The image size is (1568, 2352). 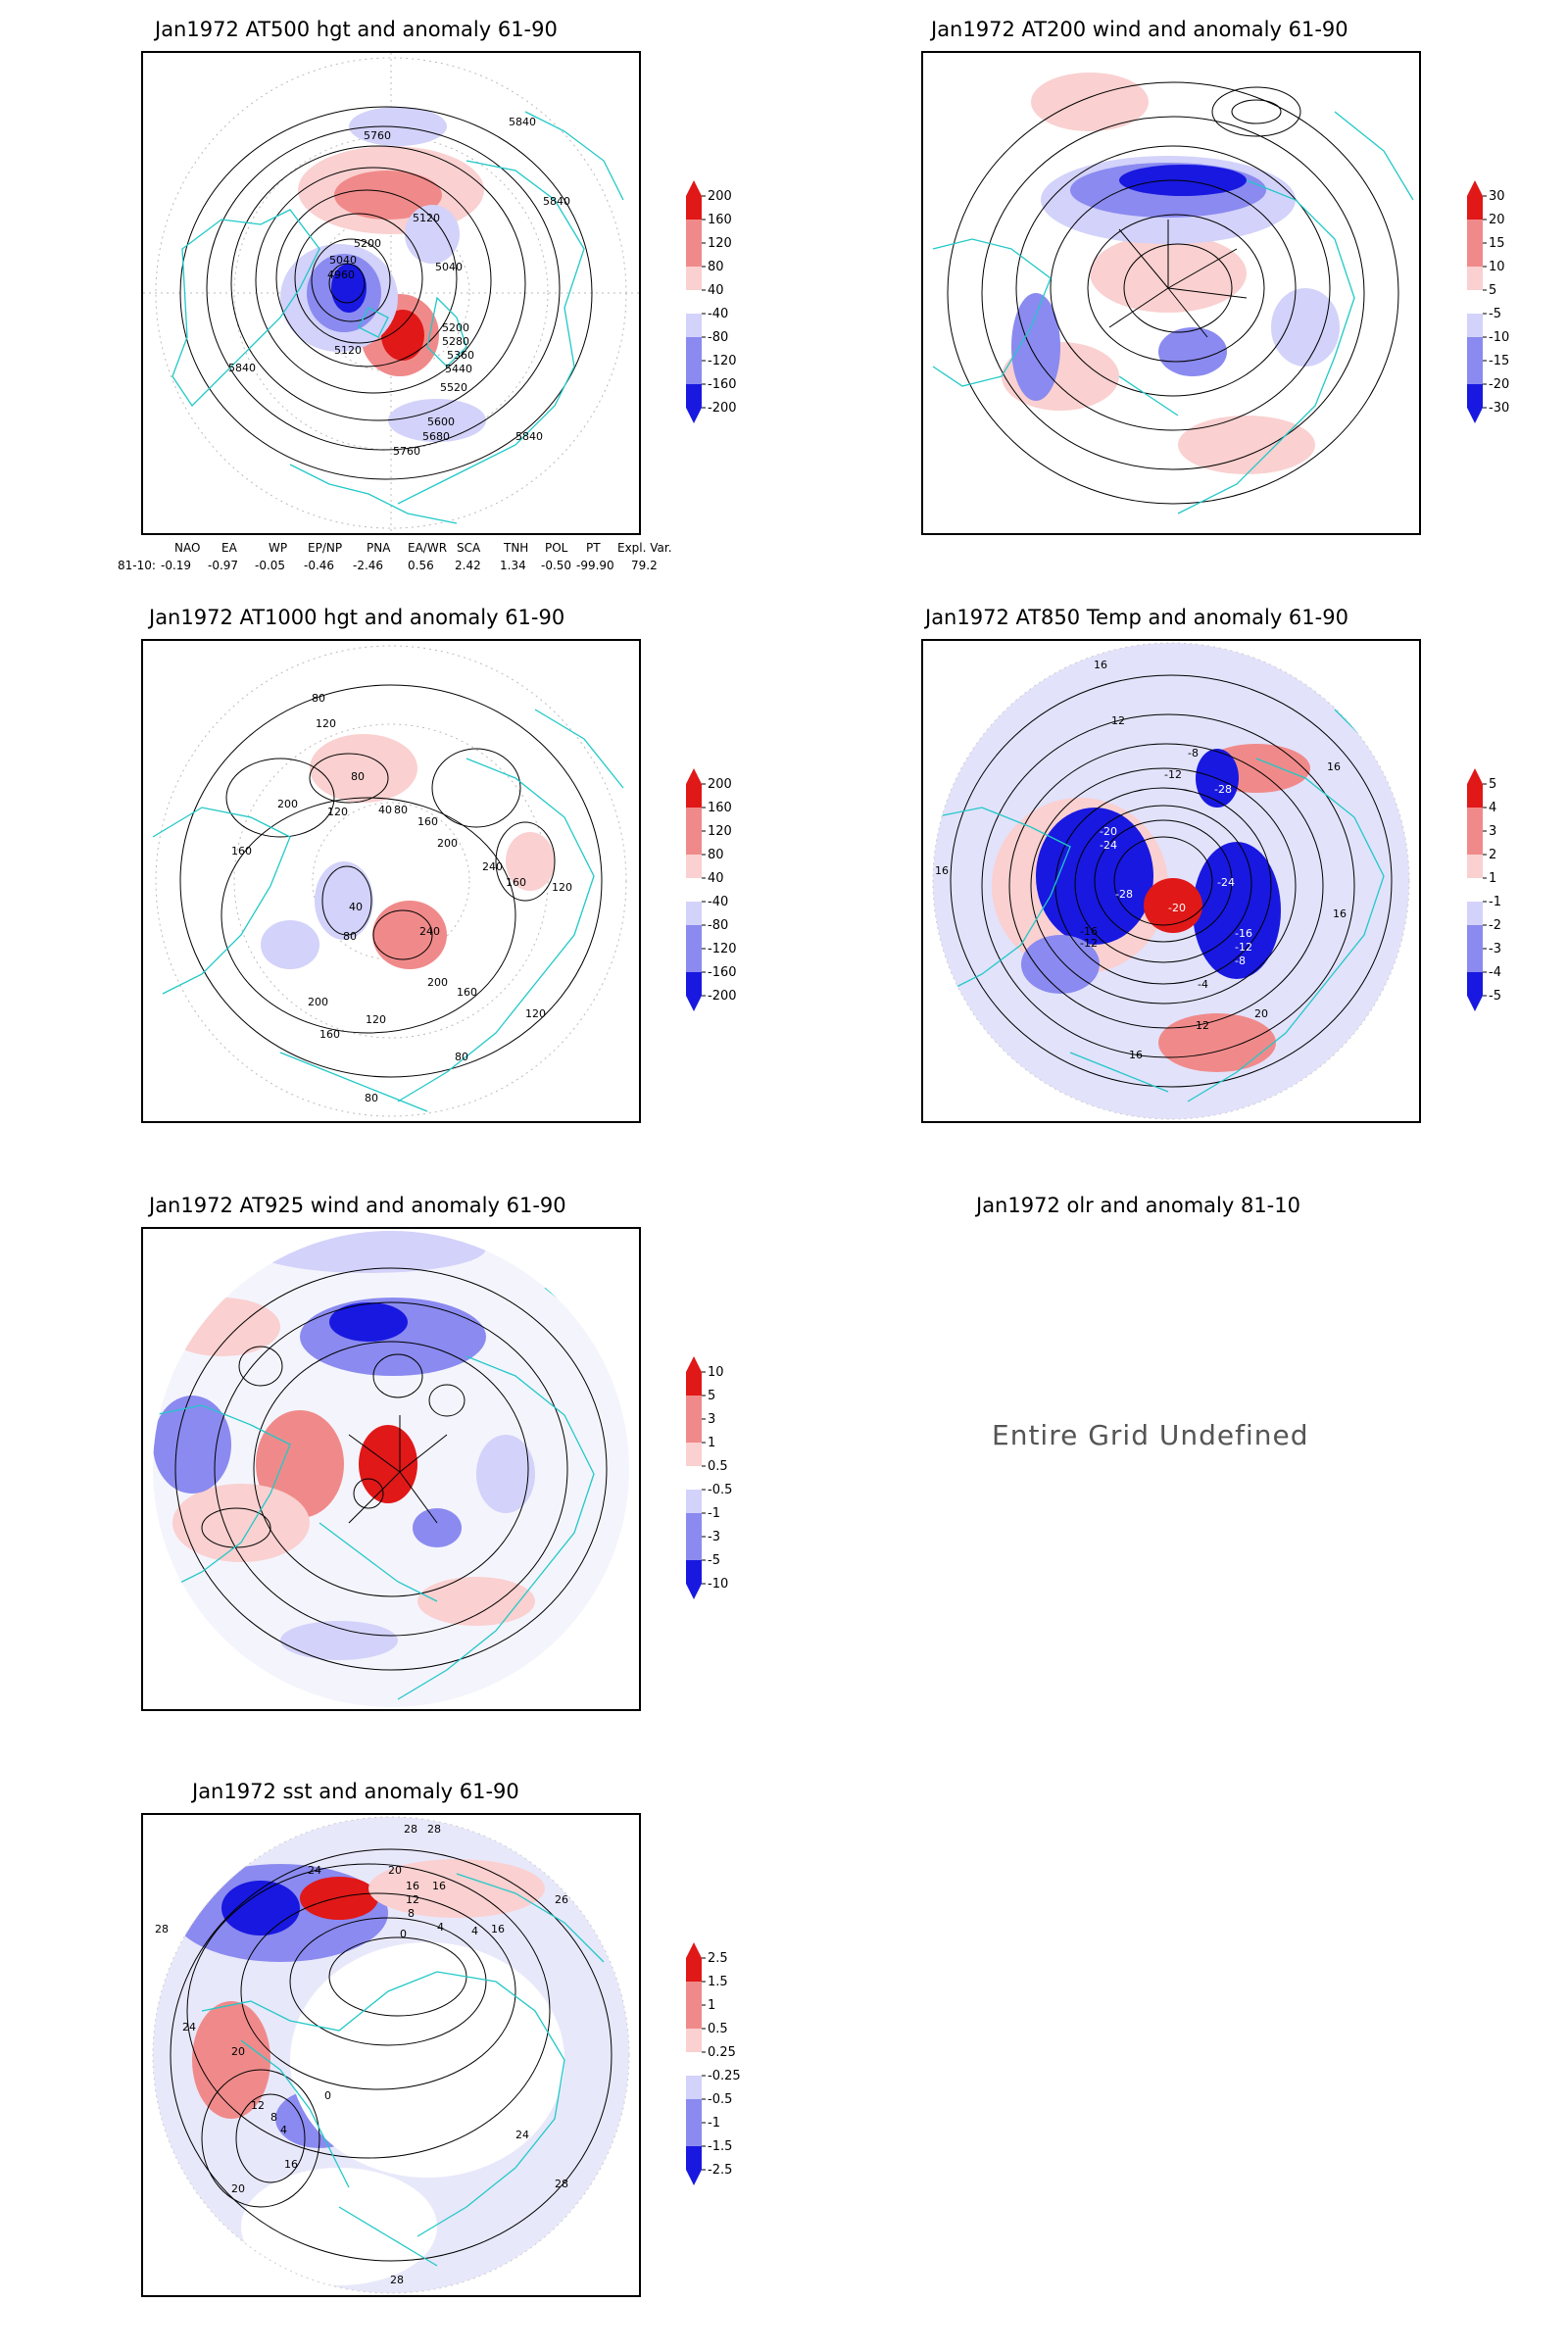 What do you see at coordinates (1203, 984) in the screenshot?
I see `contour-label: -4` at bounding box center [1203, 984].